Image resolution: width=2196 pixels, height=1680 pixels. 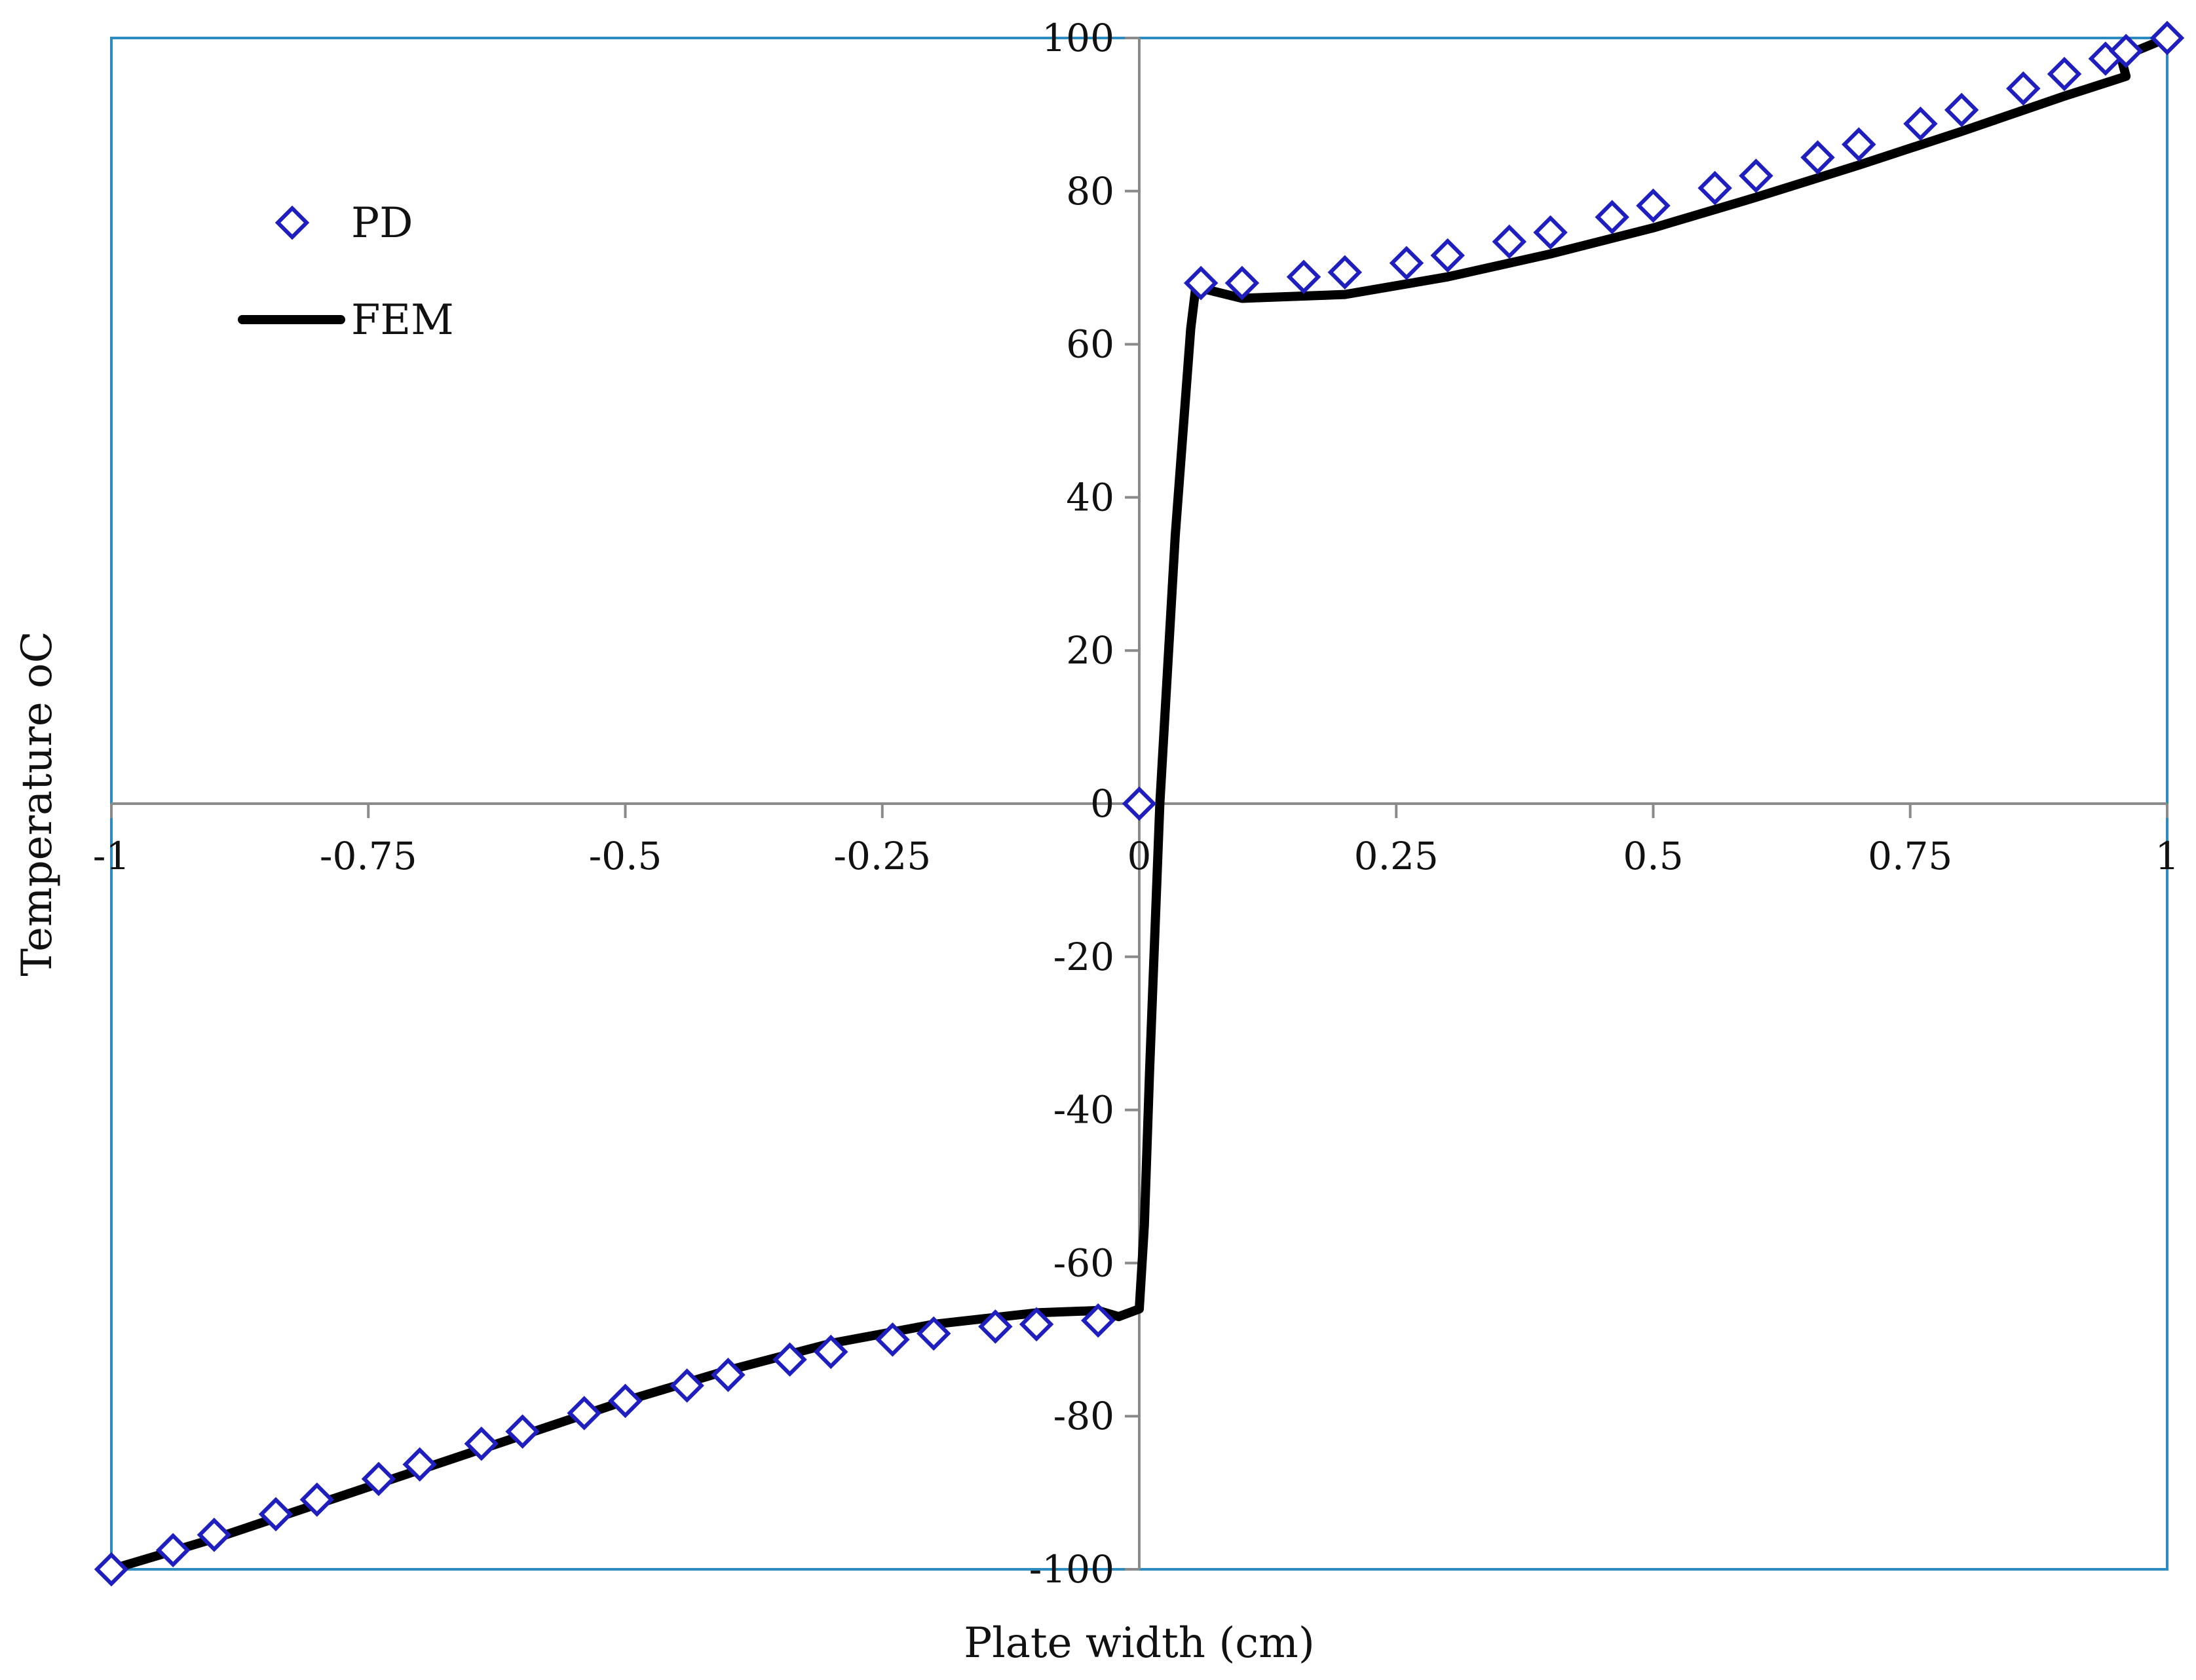 I want to click on legend-label-fem: FEM, so click(x=402, y=320).